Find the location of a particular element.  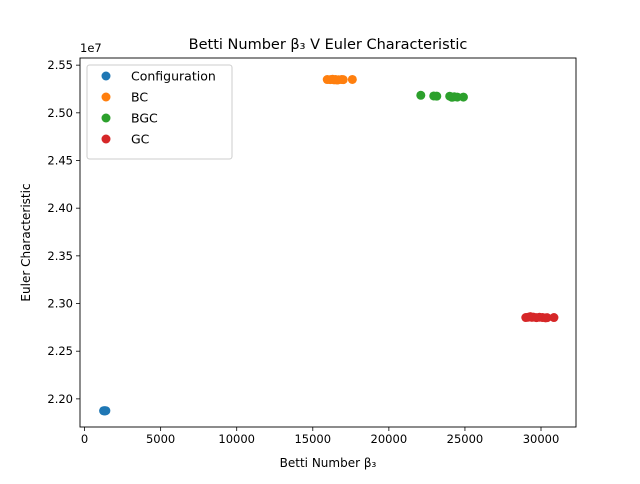

y-tick-label: 2.20 is located at coordinates (60, 399).